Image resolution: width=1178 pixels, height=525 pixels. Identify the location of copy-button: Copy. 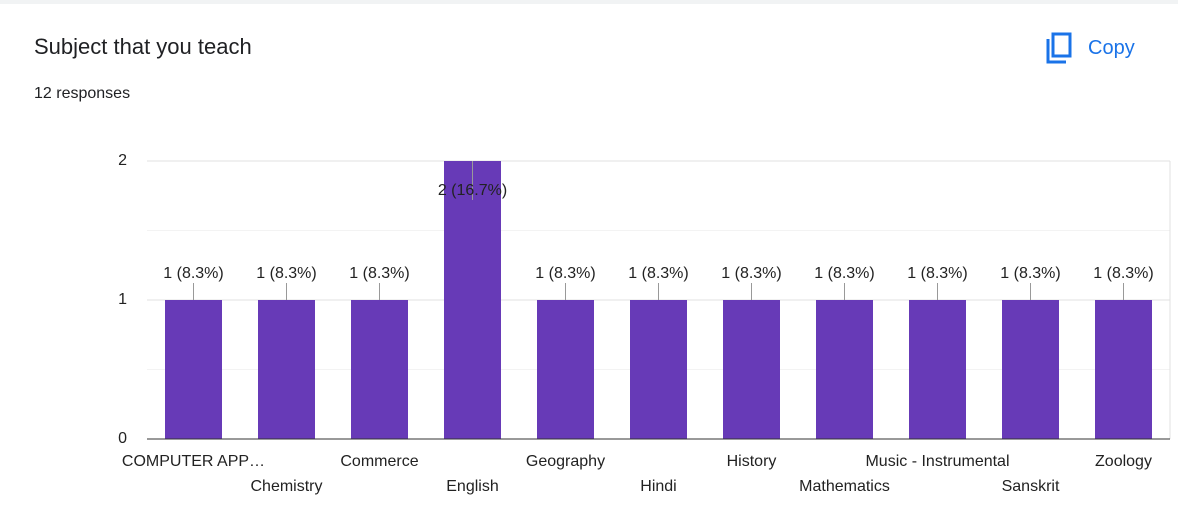
(1089, 48).